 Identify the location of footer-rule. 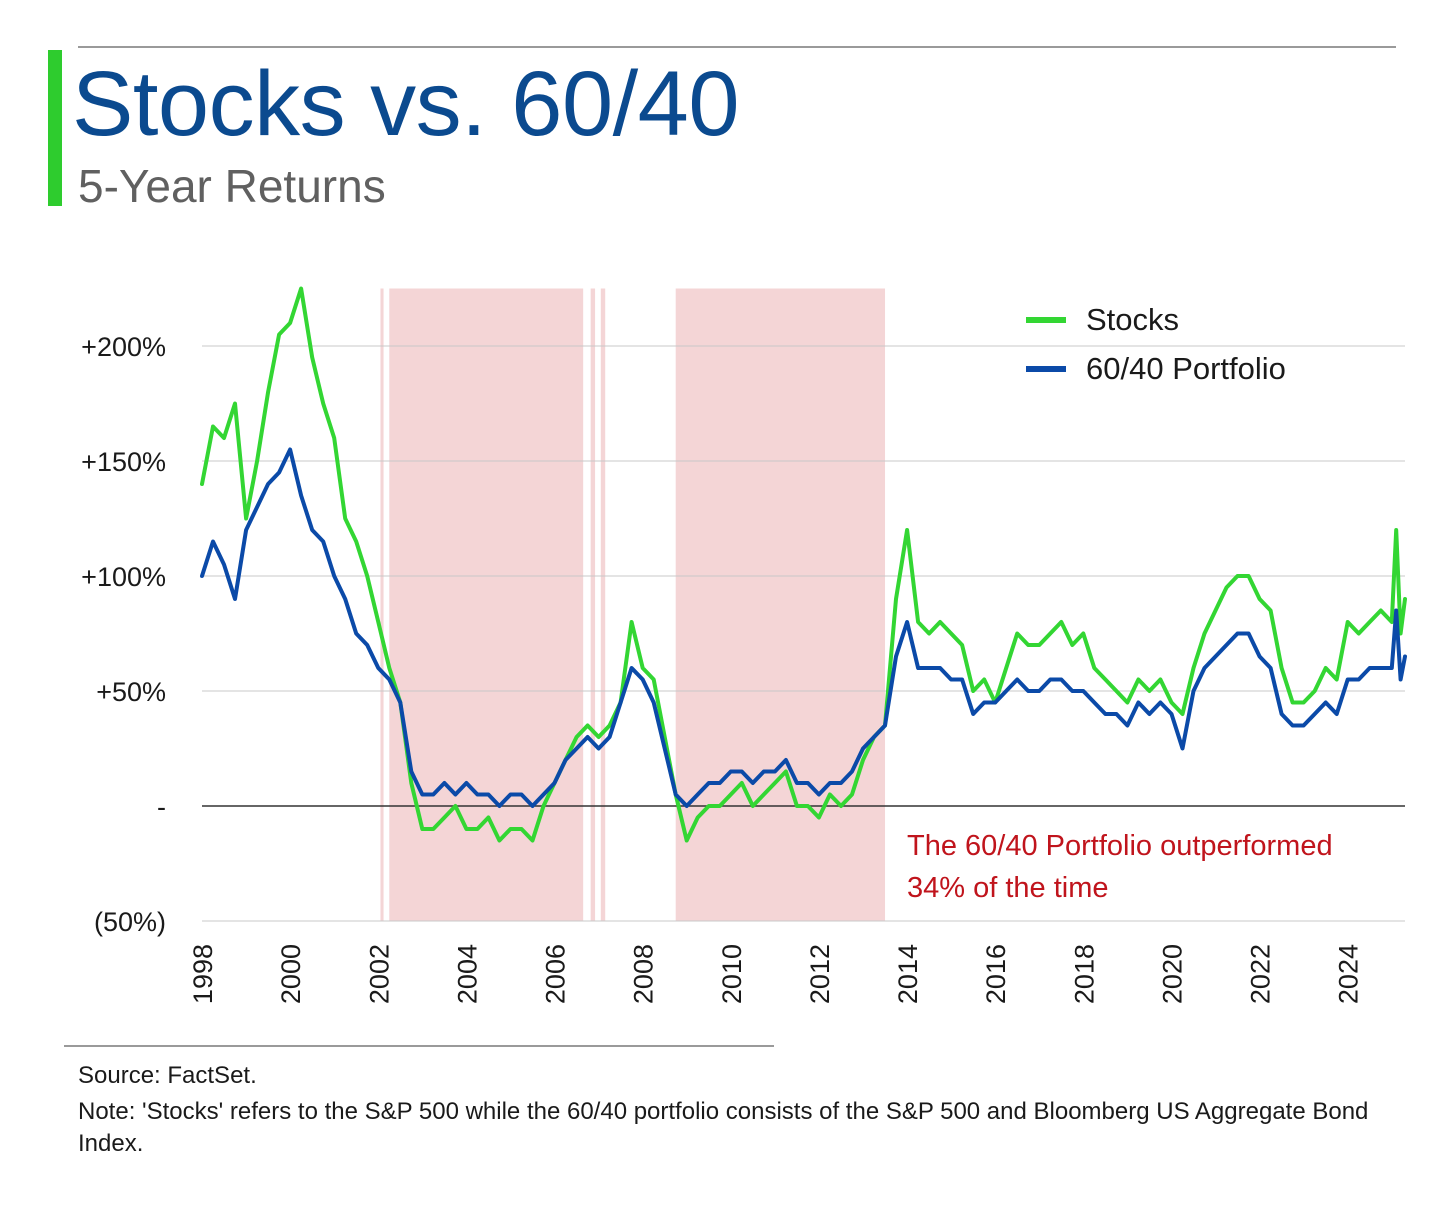
(419, 1046).